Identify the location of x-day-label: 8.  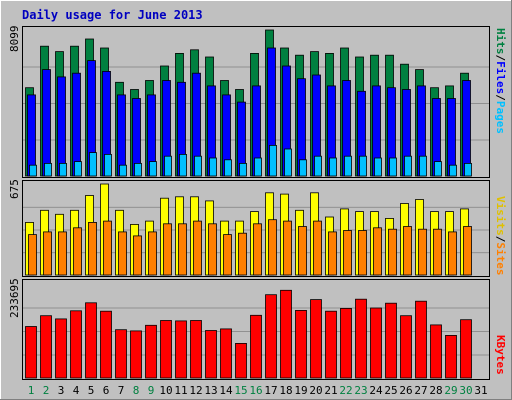
(136, 390).